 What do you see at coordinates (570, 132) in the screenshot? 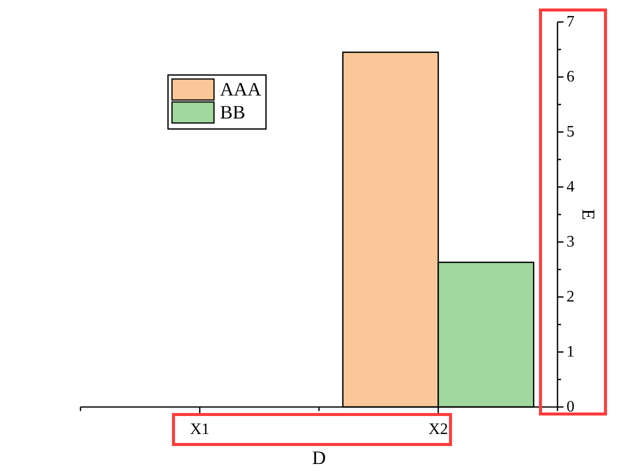
I see `y-tick-label: 5` at bounding box center [570, 132].